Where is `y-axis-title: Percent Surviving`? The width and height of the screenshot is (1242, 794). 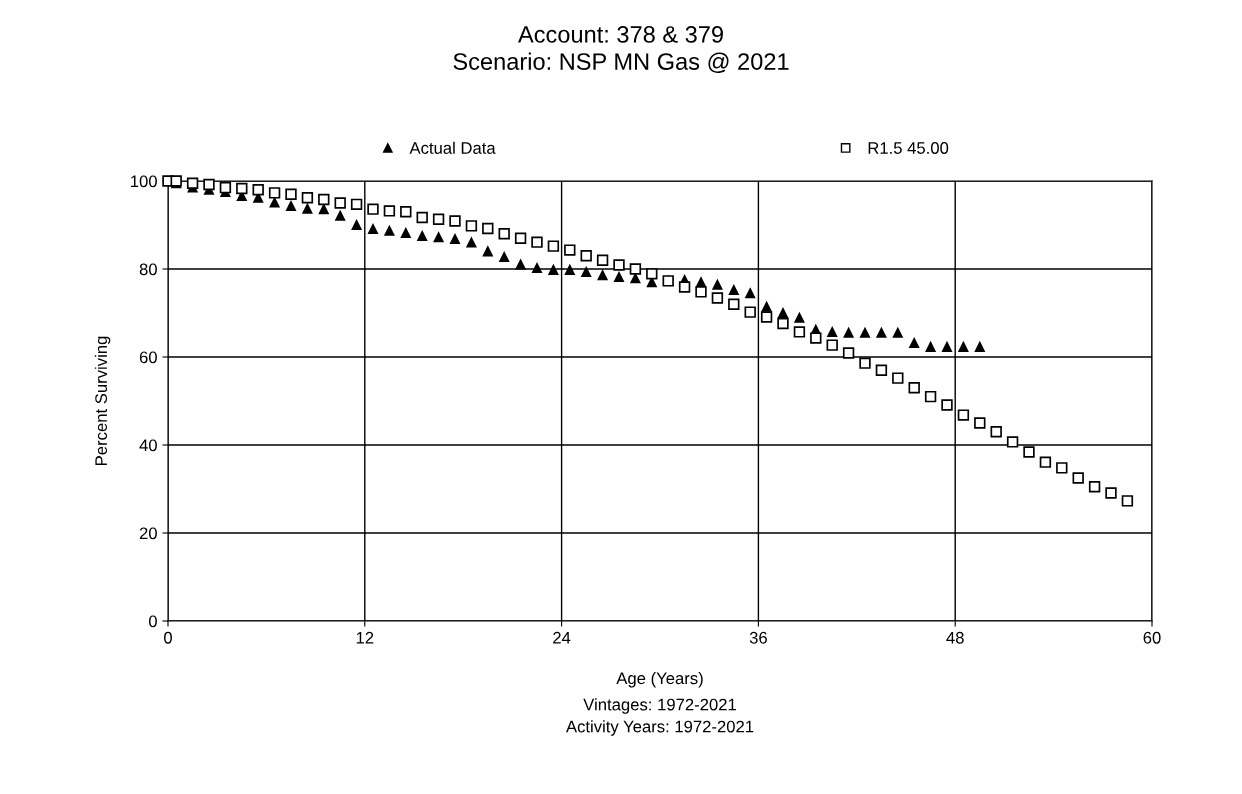
y-axis-title: Percent Surviving is located at coordinates (102, 400).